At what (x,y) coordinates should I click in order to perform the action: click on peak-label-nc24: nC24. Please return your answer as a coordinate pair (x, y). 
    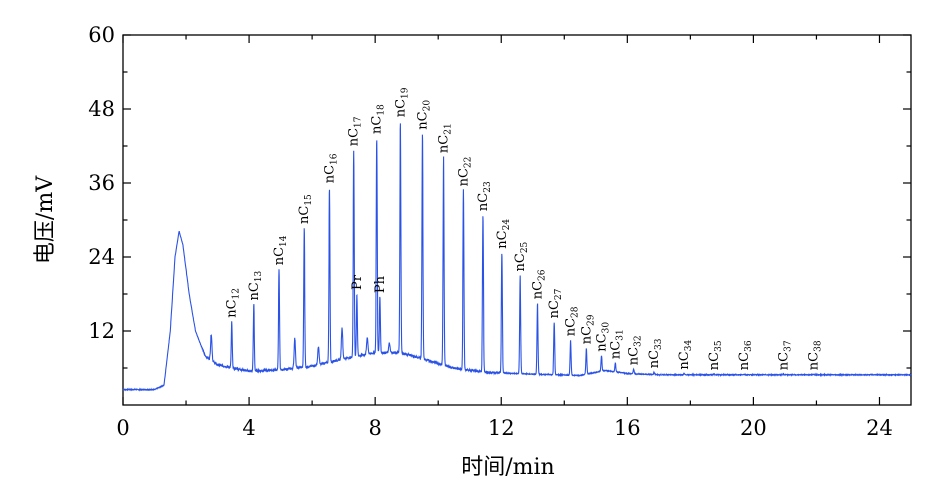
    Looking at the image, I should click on (503, 234).